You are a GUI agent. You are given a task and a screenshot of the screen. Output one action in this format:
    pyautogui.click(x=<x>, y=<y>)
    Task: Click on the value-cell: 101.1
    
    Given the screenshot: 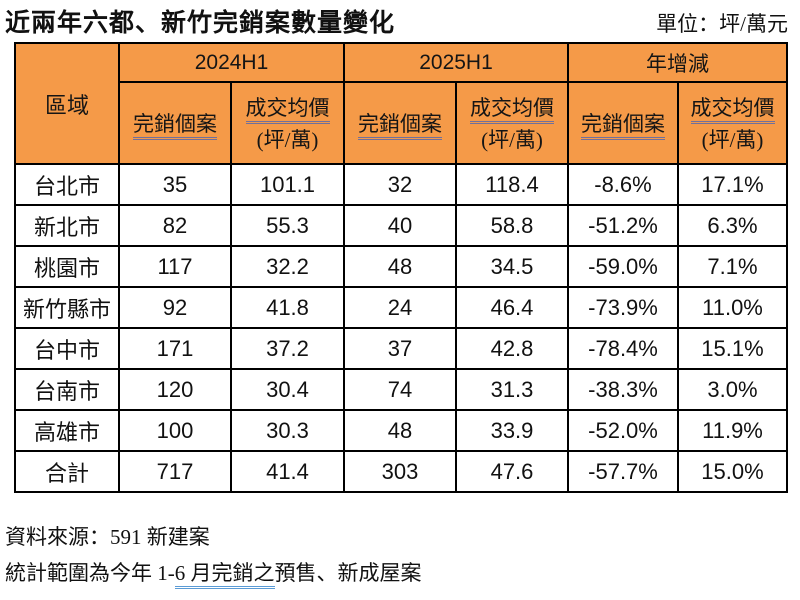 What is the action you would take?
    pyautogui.click(x=287, y=184)
    